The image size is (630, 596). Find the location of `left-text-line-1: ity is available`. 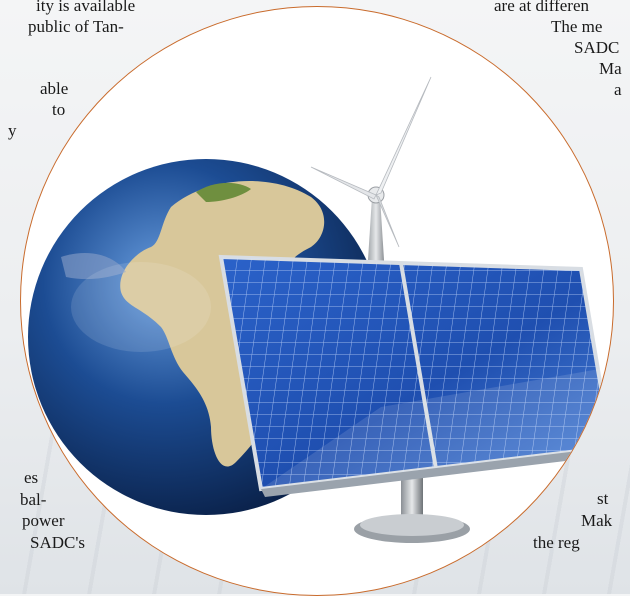

left-text-line-1: ity is available is located at coordinates (86, 7).